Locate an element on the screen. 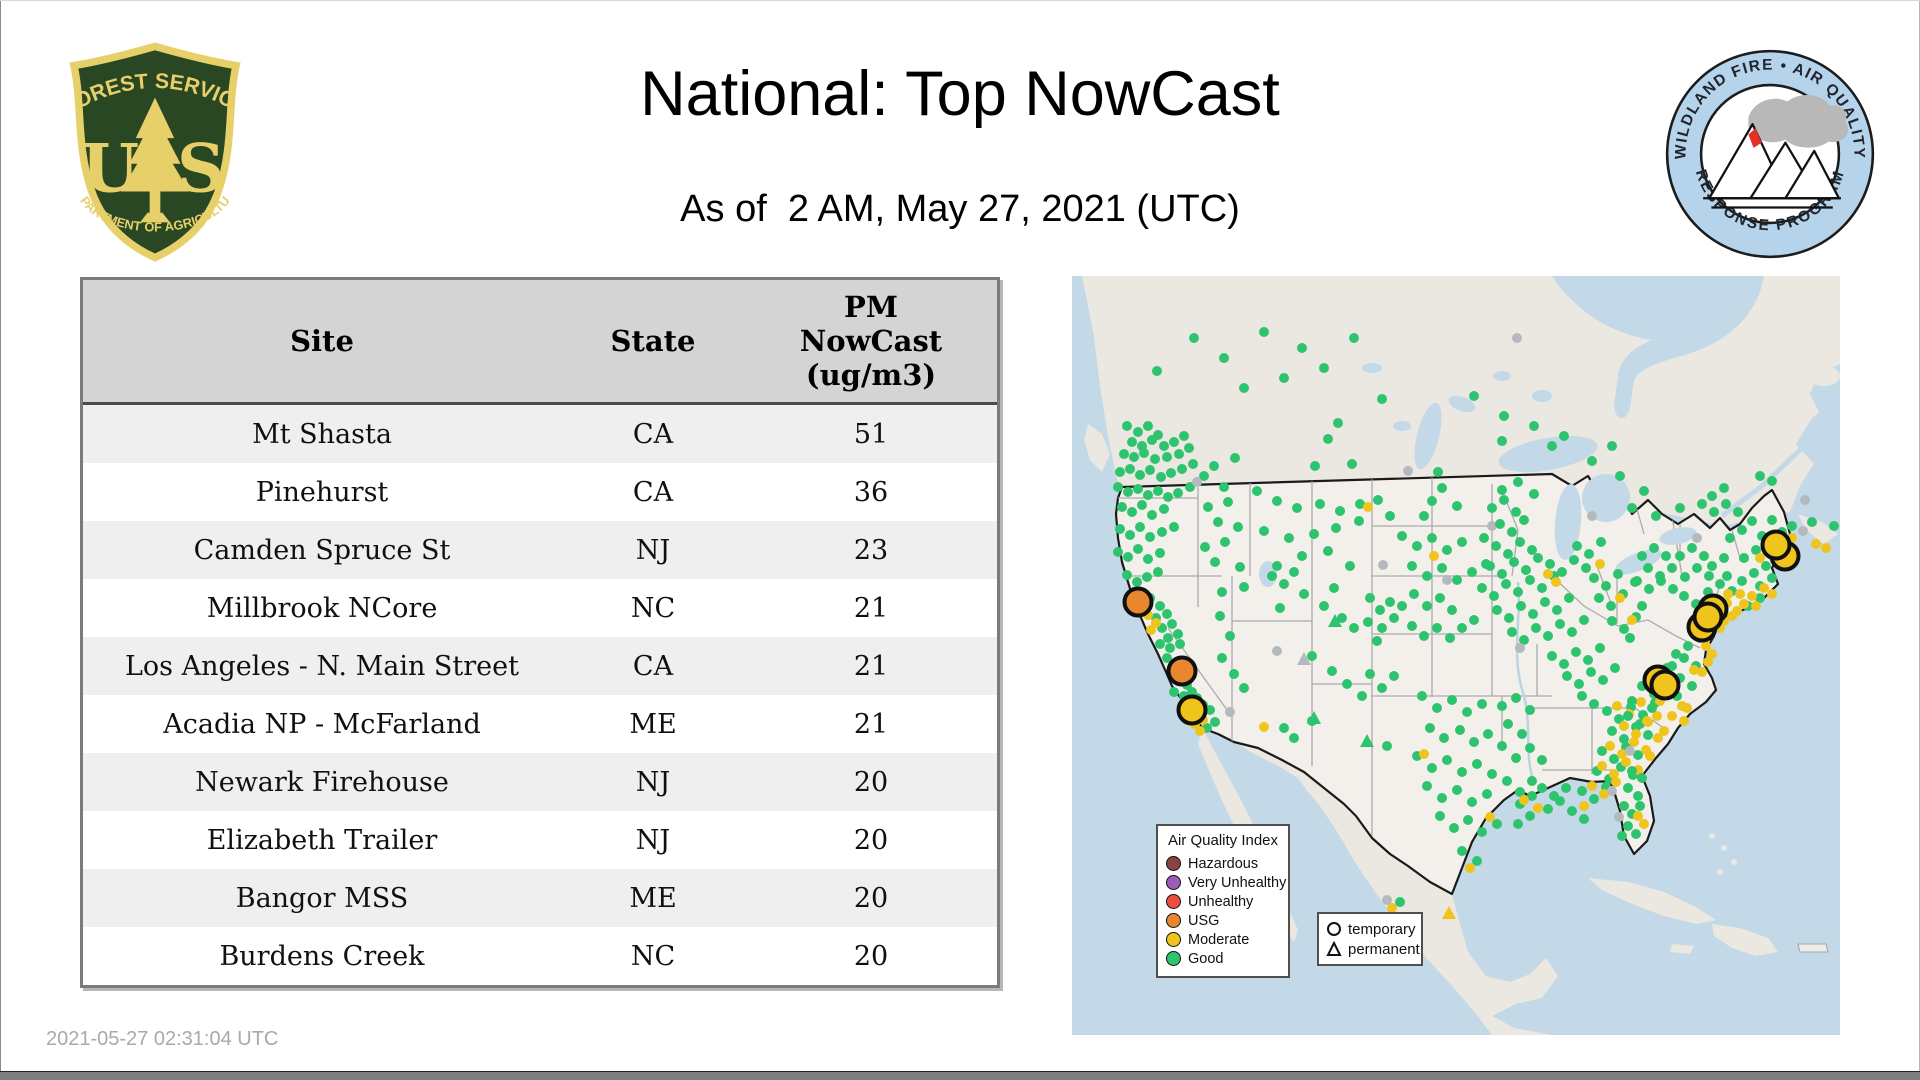 The image size is (1920, 1080). gulf-of-st-lawrence is located at coordinates (1818, 431).